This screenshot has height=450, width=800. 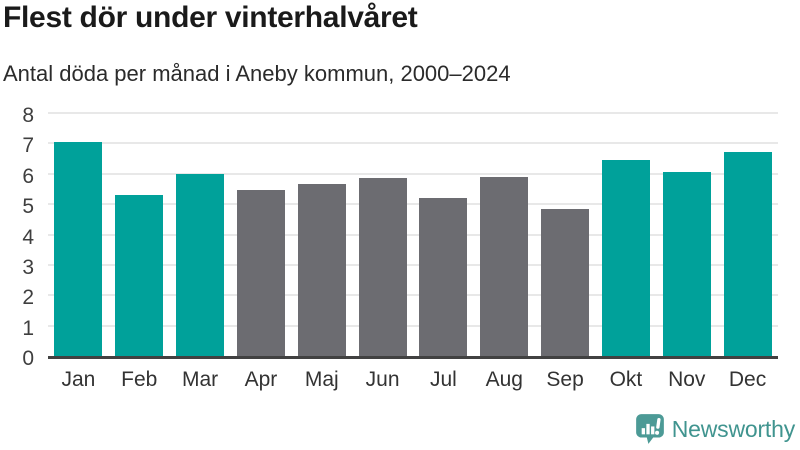 I want to click on bar-mar, so click(x=200, y=265).